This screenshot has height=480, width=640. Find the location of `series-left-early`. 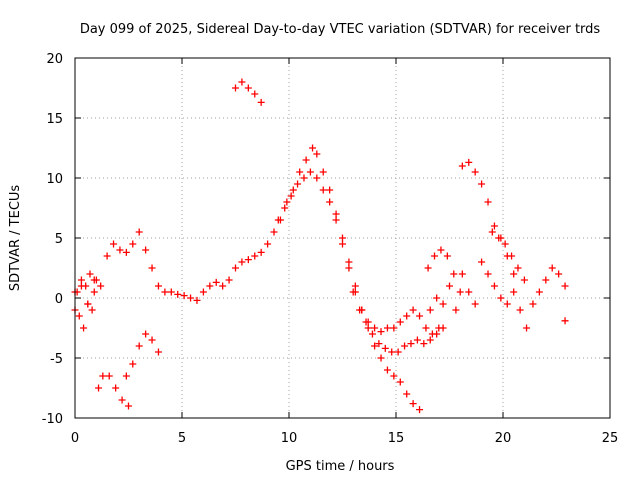

series-left-early is located at coordinates (85, 301).